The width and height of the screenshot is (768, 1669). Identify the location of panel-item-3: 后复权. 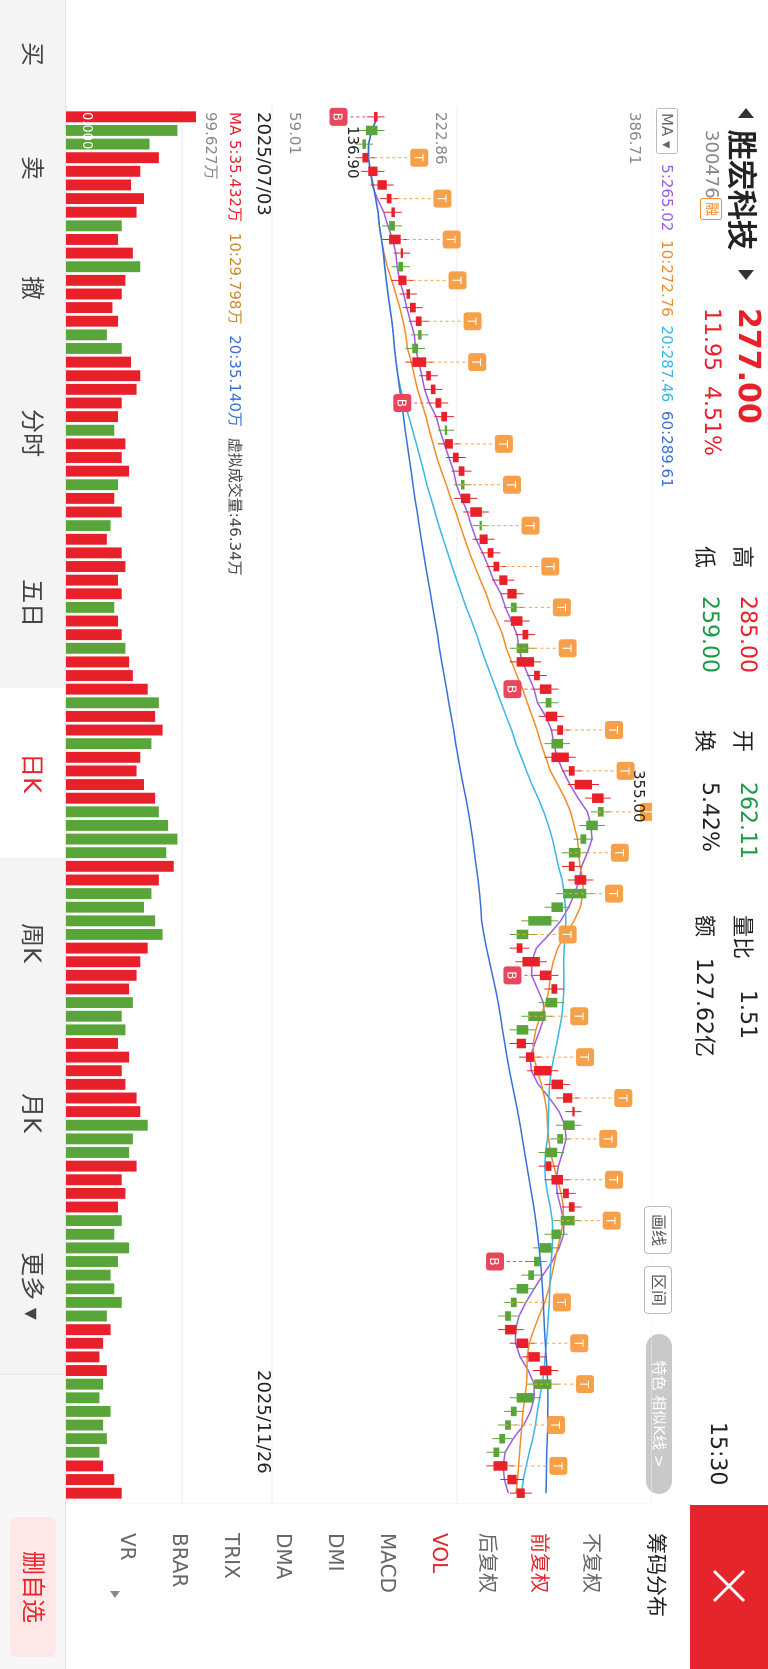
(488, 1563).